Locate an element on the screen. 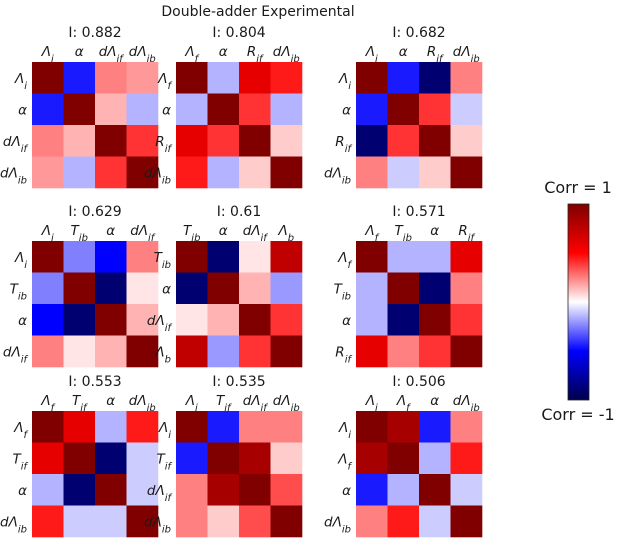 Image resolution: width=617 pixels, height=540 pixels. column-label: Λb is located at coordinates (285, 233).